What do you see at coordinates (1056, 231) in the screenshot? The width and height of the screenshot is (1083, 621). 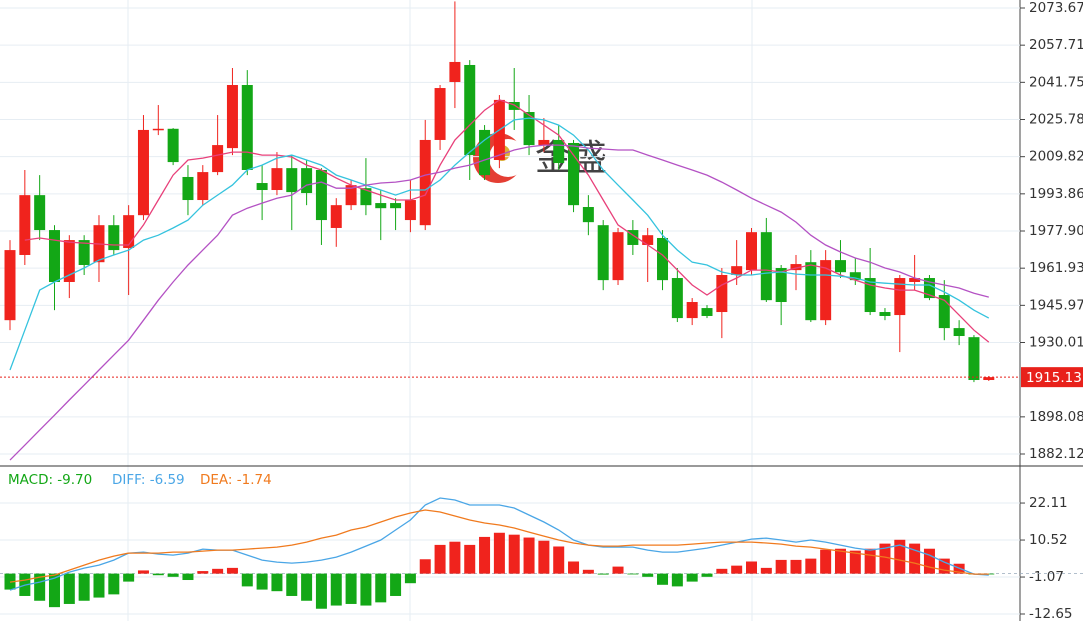 I see `y-tick-label: 1977.90` at bounding box center [1056, 231].